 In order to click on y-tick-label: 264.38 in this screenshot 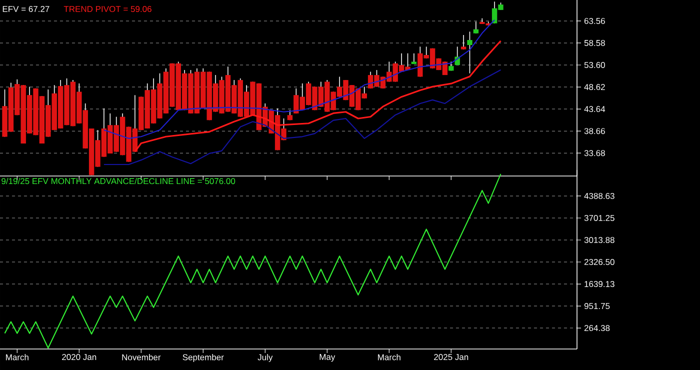, I will do `click(597, 328)`.